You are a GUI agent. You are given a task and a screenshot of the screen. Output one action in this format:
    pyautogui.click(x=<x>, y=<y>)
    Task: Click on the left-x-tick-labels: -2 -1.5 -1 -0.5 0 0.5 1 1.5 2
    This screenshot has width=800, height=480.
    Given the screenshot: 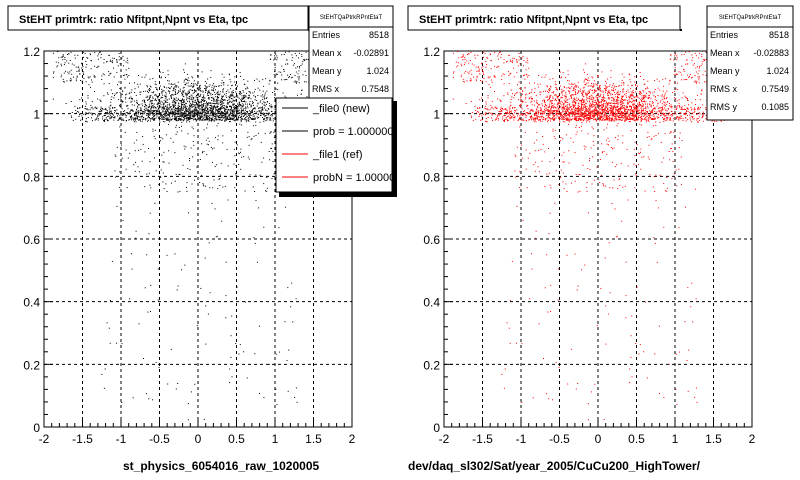 What is the action you would take?
    pyautogui.click(x=197, y=439)
    